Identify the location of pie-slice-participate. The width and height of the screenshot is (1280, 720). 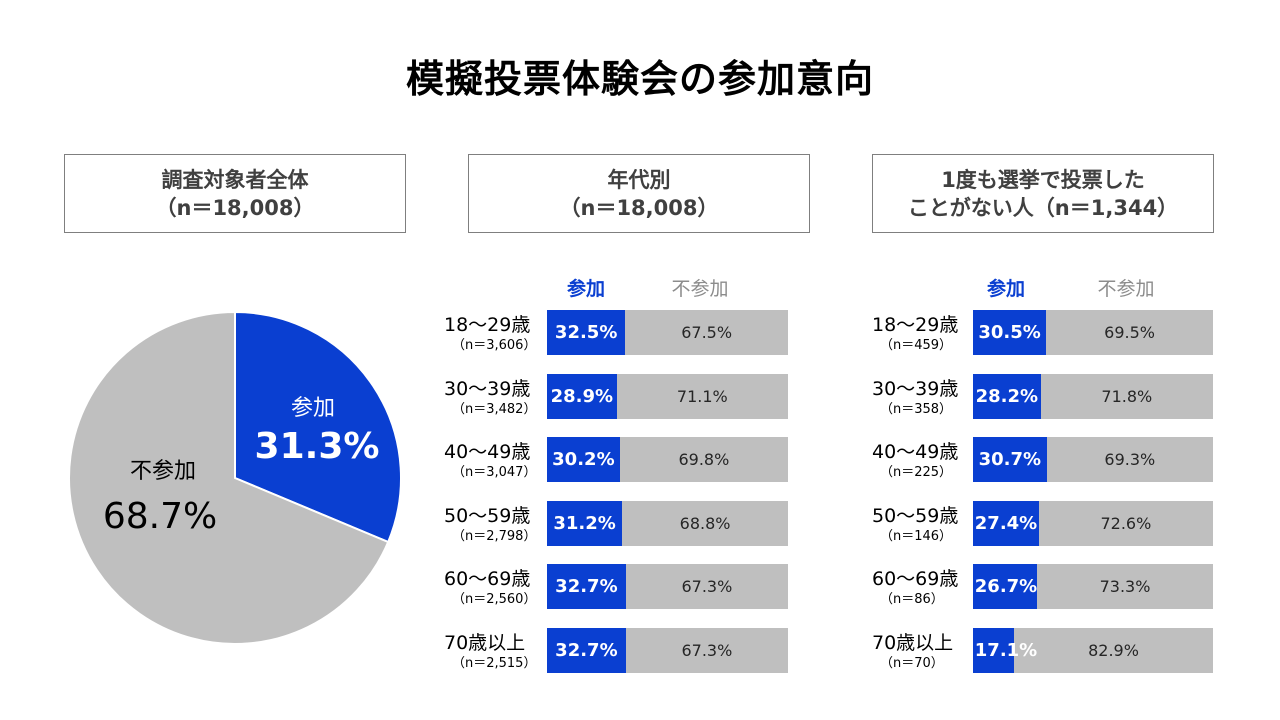
(318, 427).